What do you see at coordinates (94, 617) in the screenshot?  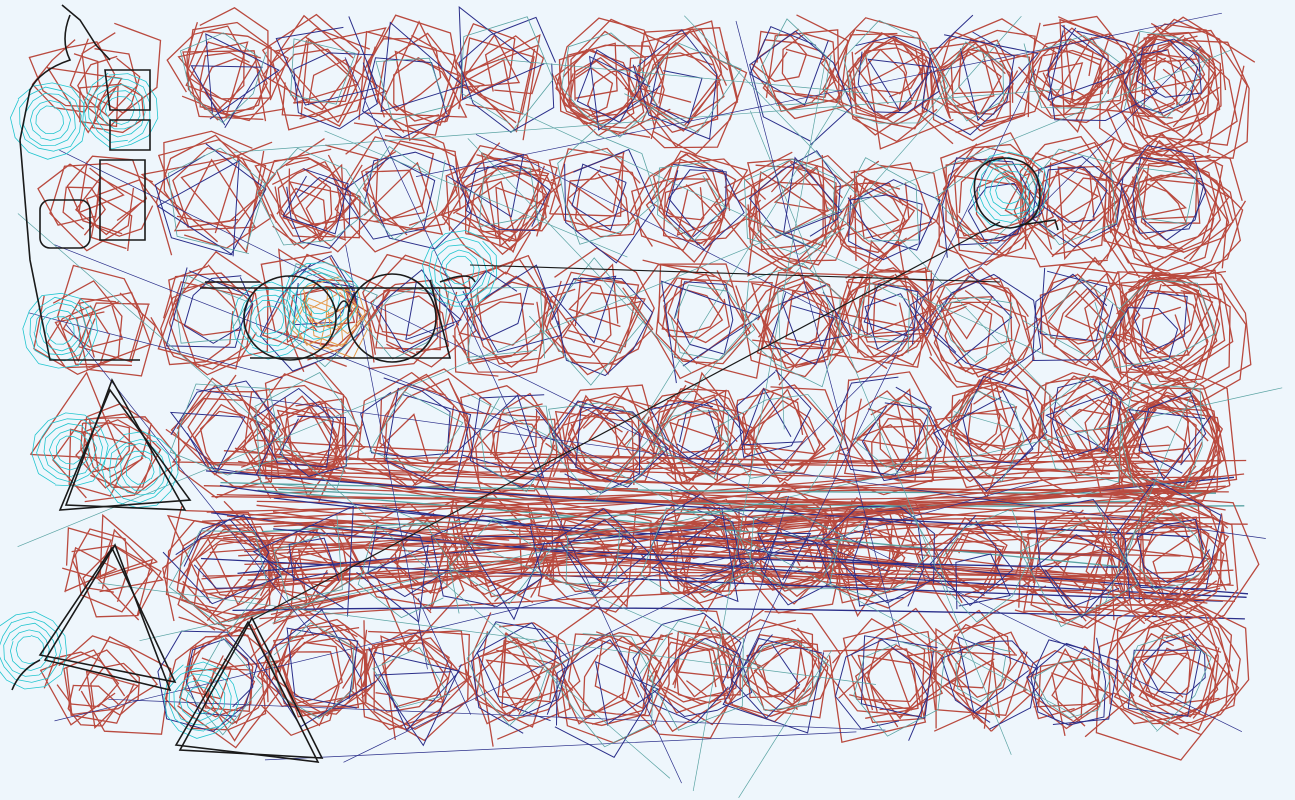 I see `triangle-large` at bounding box center [94, 617].